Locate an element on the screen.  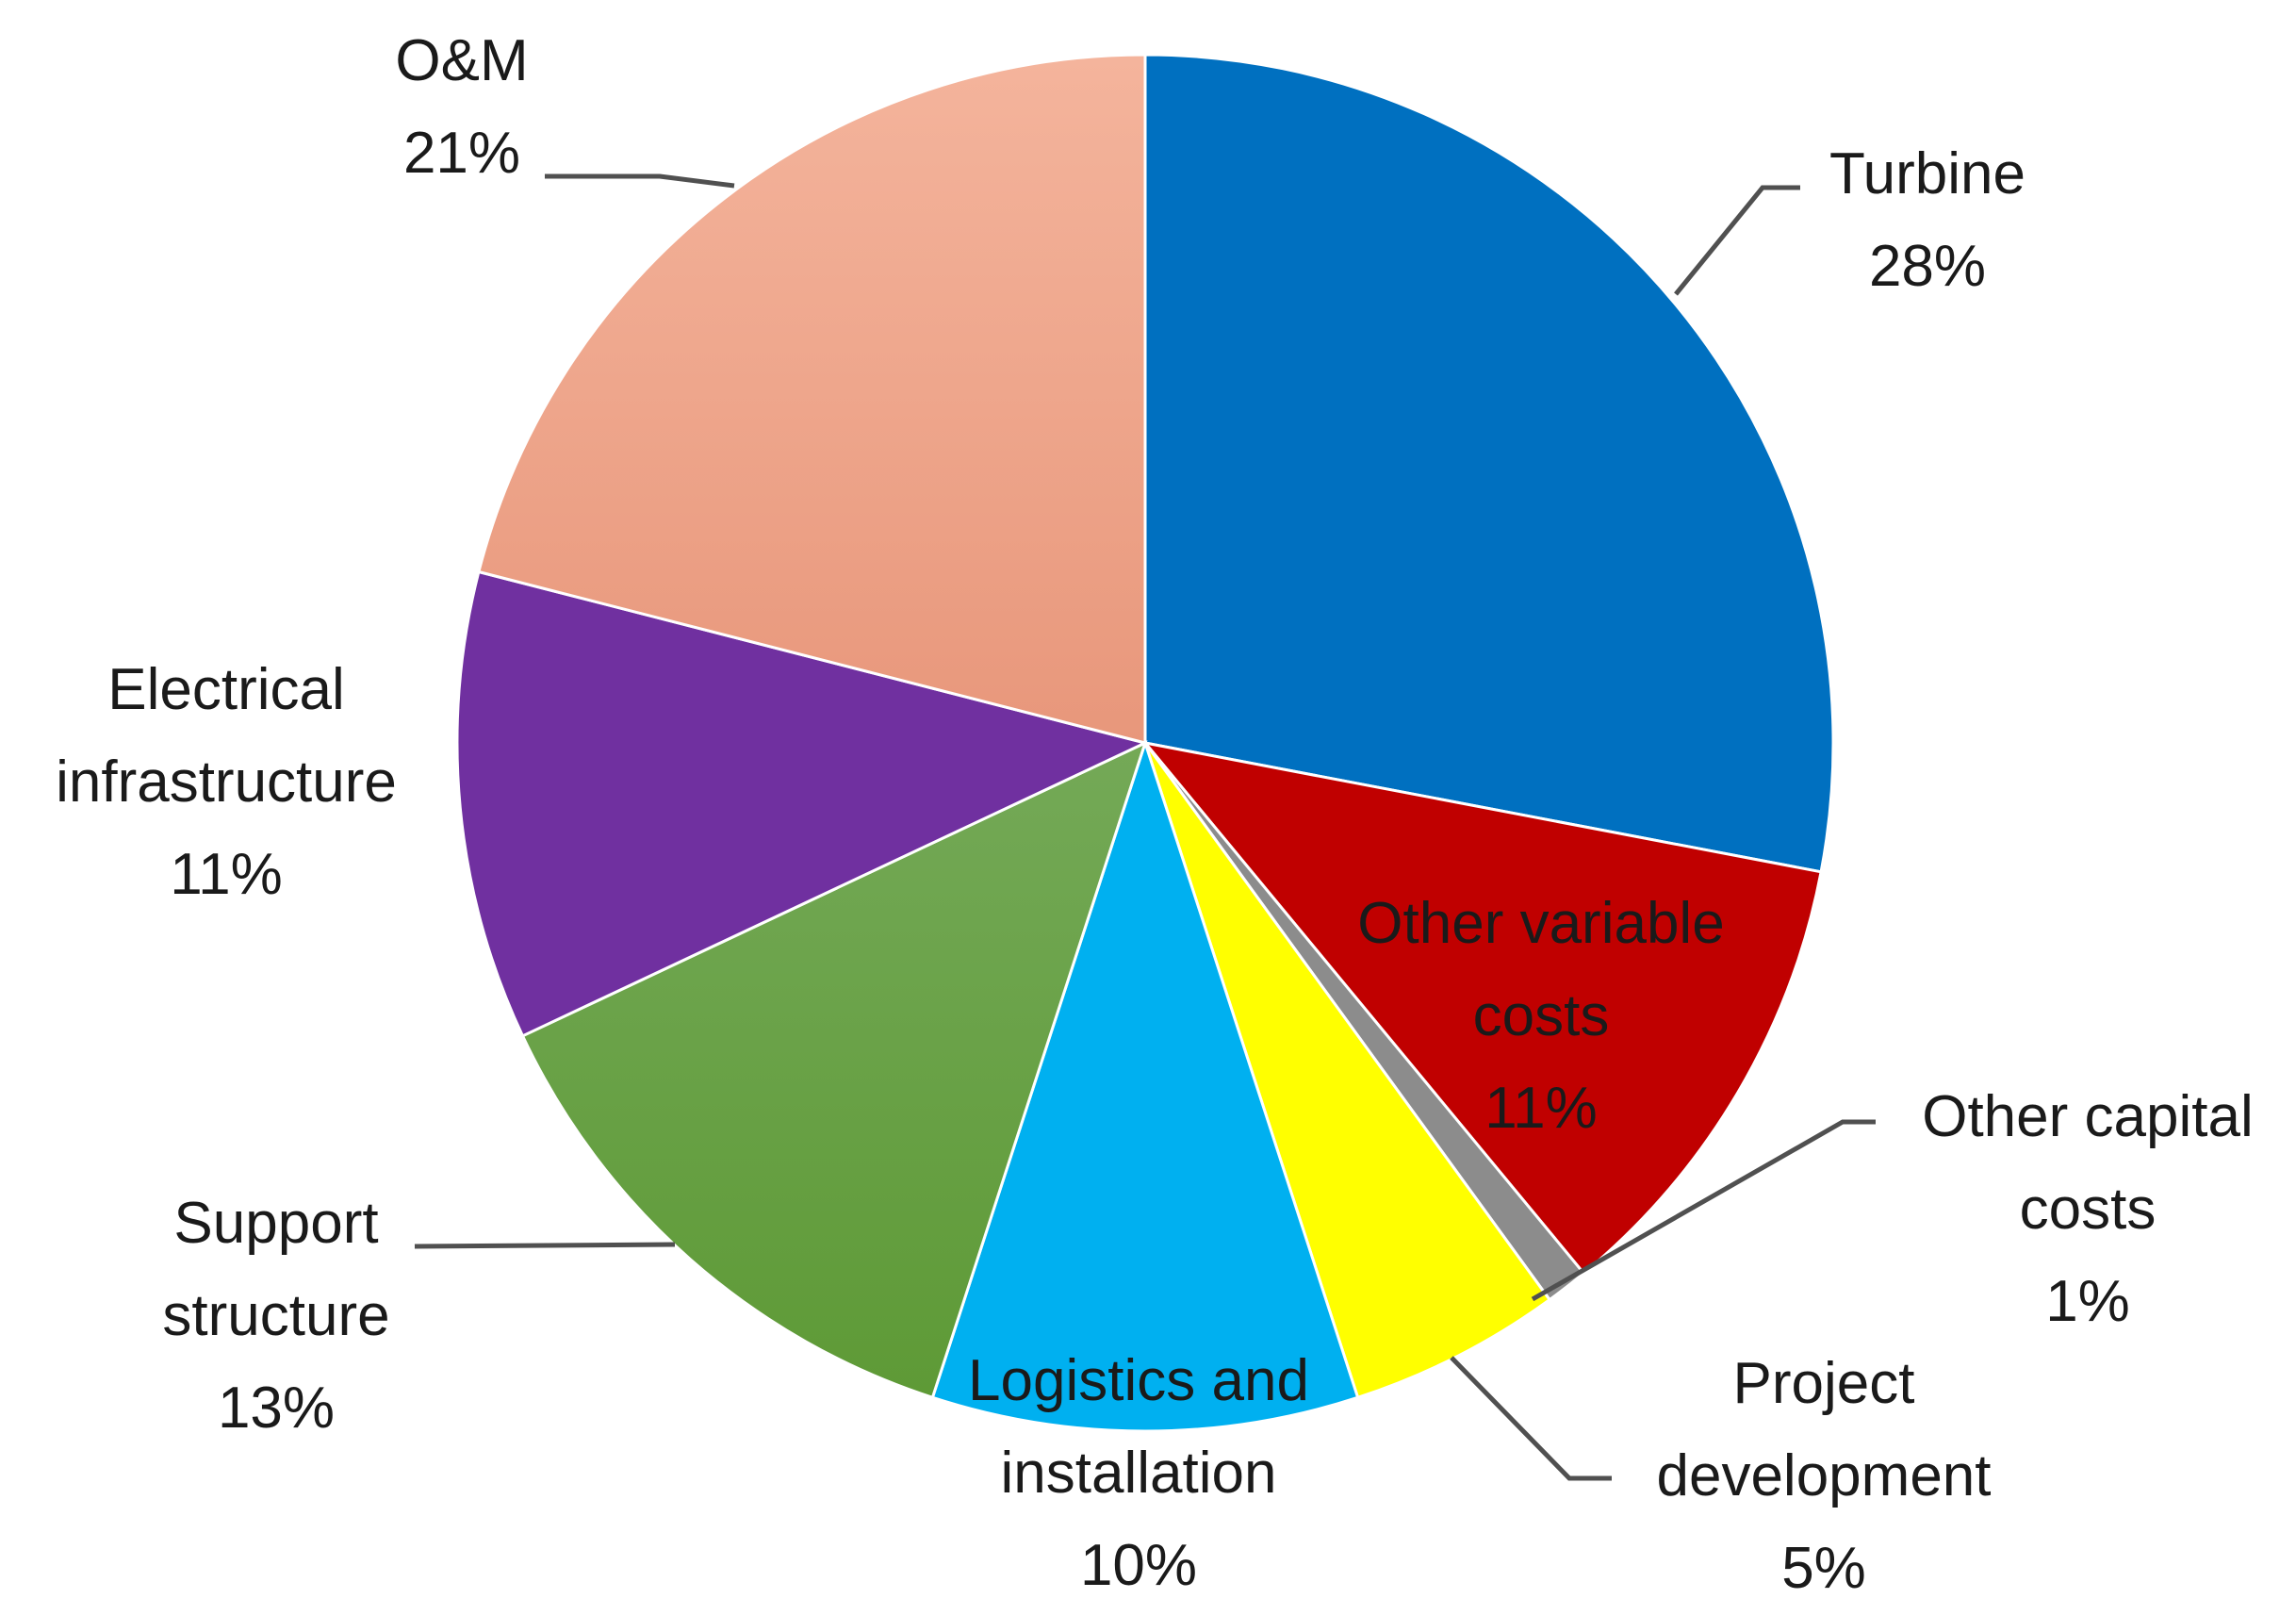
slice-label-line: 28% is located at coordinates (1927, 266).